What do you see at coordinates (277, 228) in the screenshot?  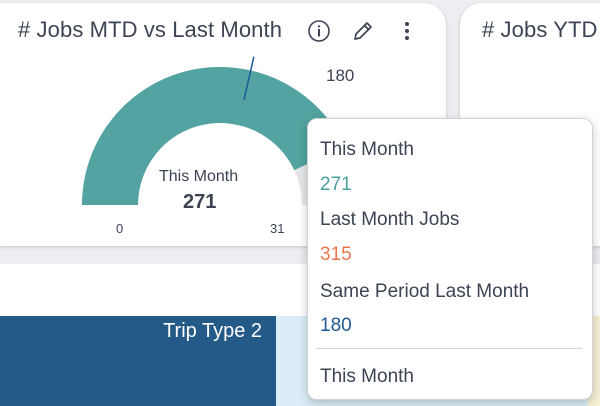 I see `gauge-max-label: 31` at bounding box center [277, 228].